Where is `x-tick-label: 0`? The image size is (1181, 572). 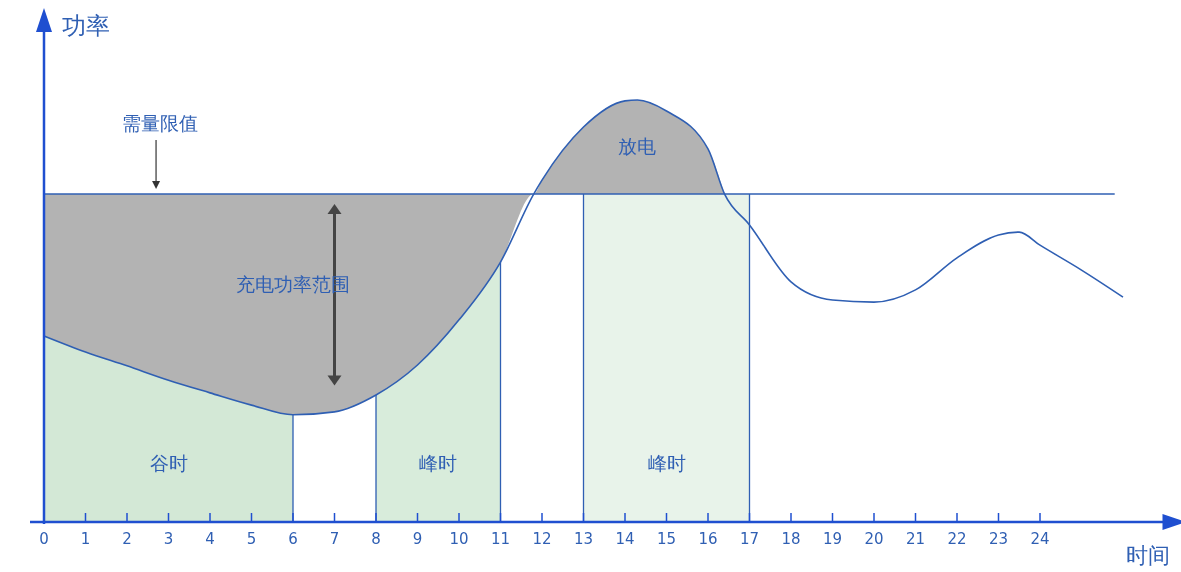 x-tick-label: 0 is located at coordinates (44, 539).